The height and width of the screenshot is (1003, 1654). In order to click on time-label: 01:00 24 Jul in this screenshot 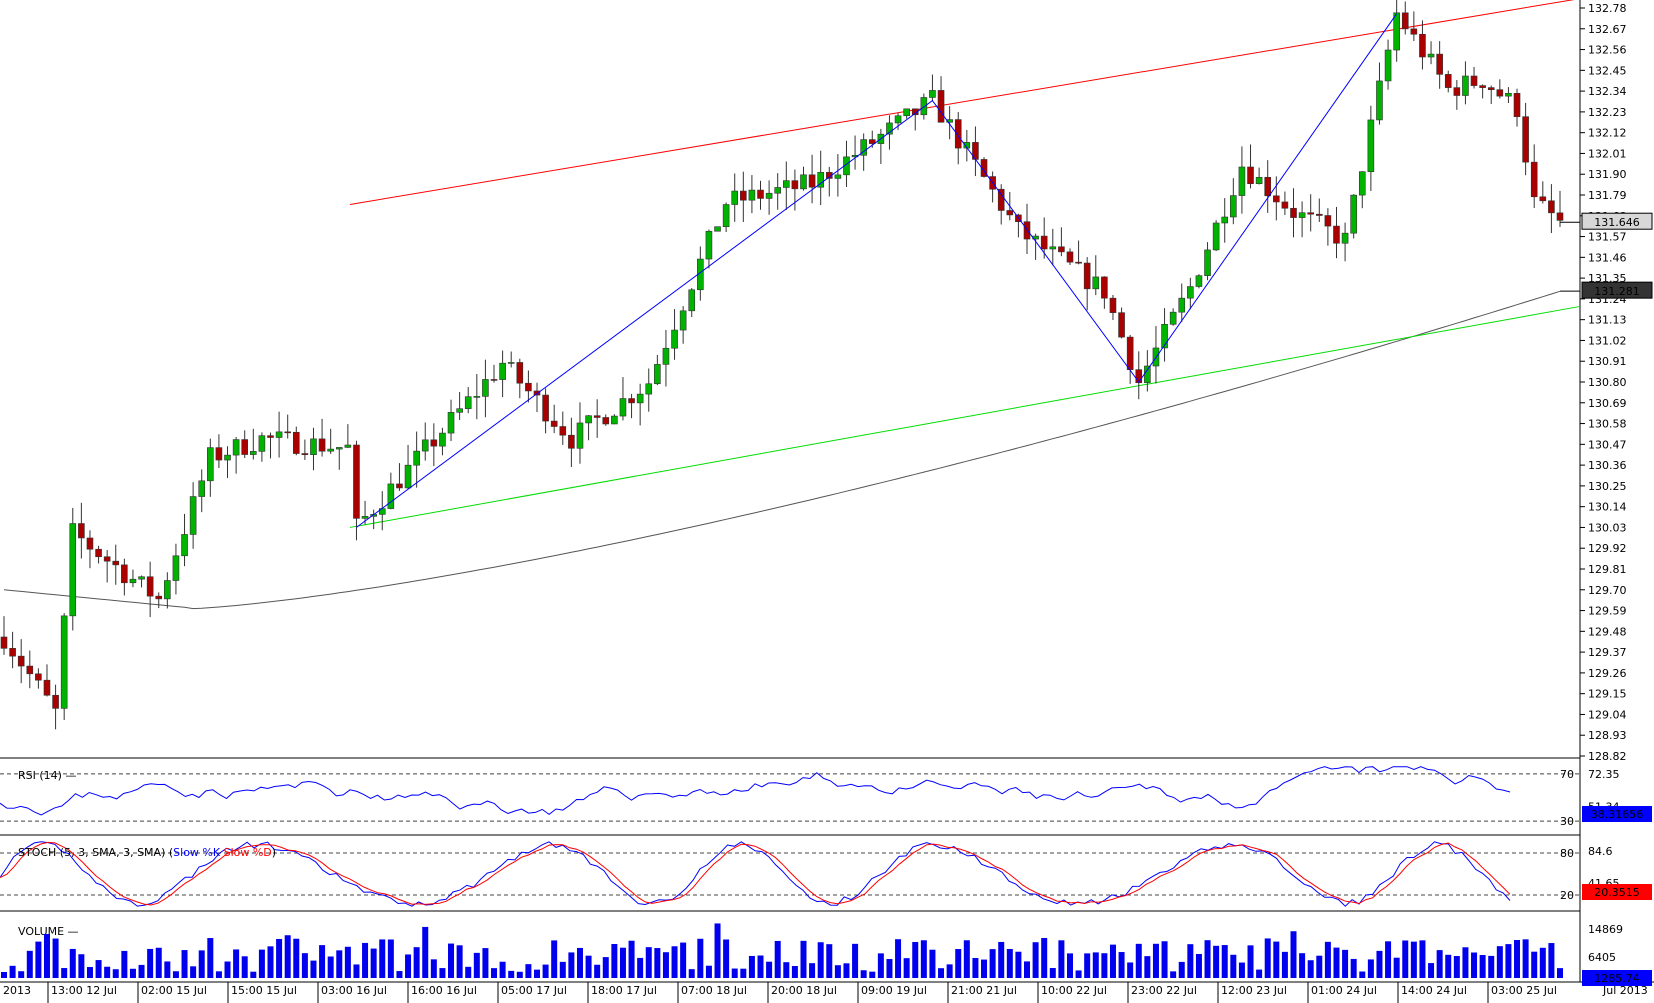, I will do `click(1344, 990)`.